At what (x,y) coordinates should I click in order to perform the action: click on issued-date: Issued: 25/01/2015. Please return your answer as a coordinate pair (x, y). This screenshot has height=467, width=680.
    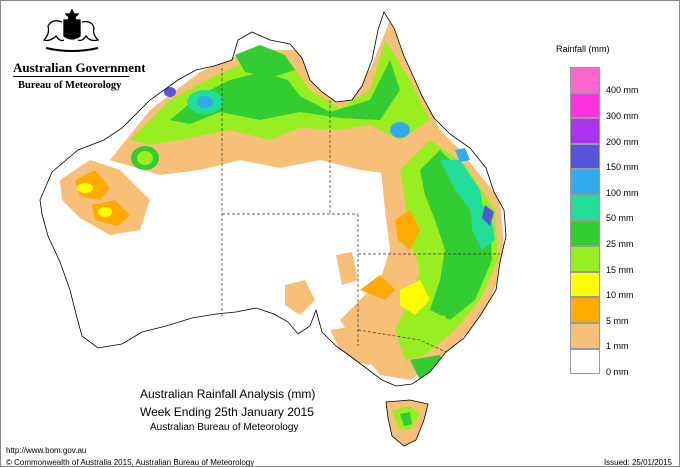
    Looking at the image, I should click on (637, 462).